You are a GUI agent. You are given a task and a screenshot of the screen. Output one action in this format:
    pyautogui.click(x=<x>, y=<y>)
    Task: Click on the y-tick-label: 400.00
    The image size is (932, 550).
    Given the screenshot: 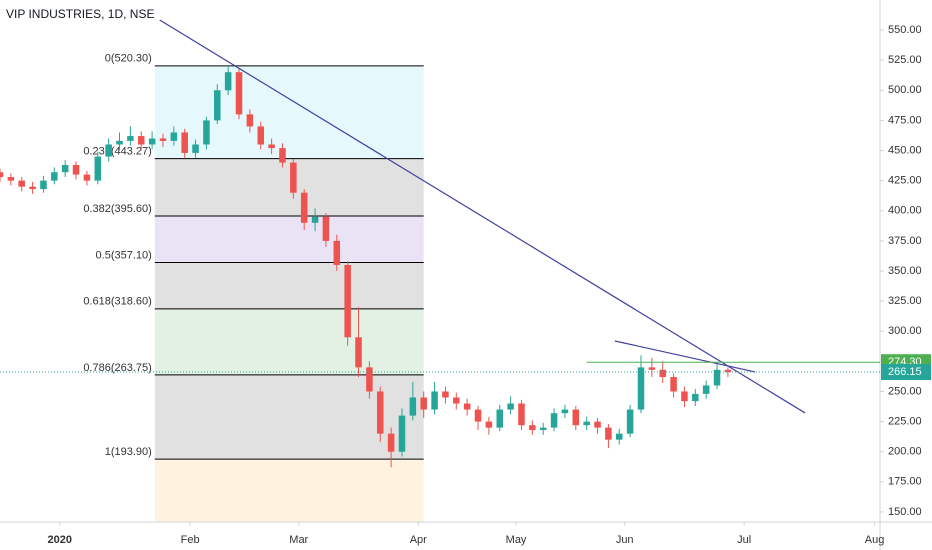 What is the action you would take?
    pyautogui.click(x=905, y=211)
    